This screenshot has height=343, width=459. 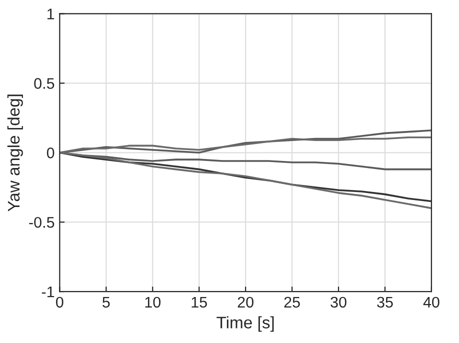 I want to click on y-tick-label: 1, so click(x=50, y=14).